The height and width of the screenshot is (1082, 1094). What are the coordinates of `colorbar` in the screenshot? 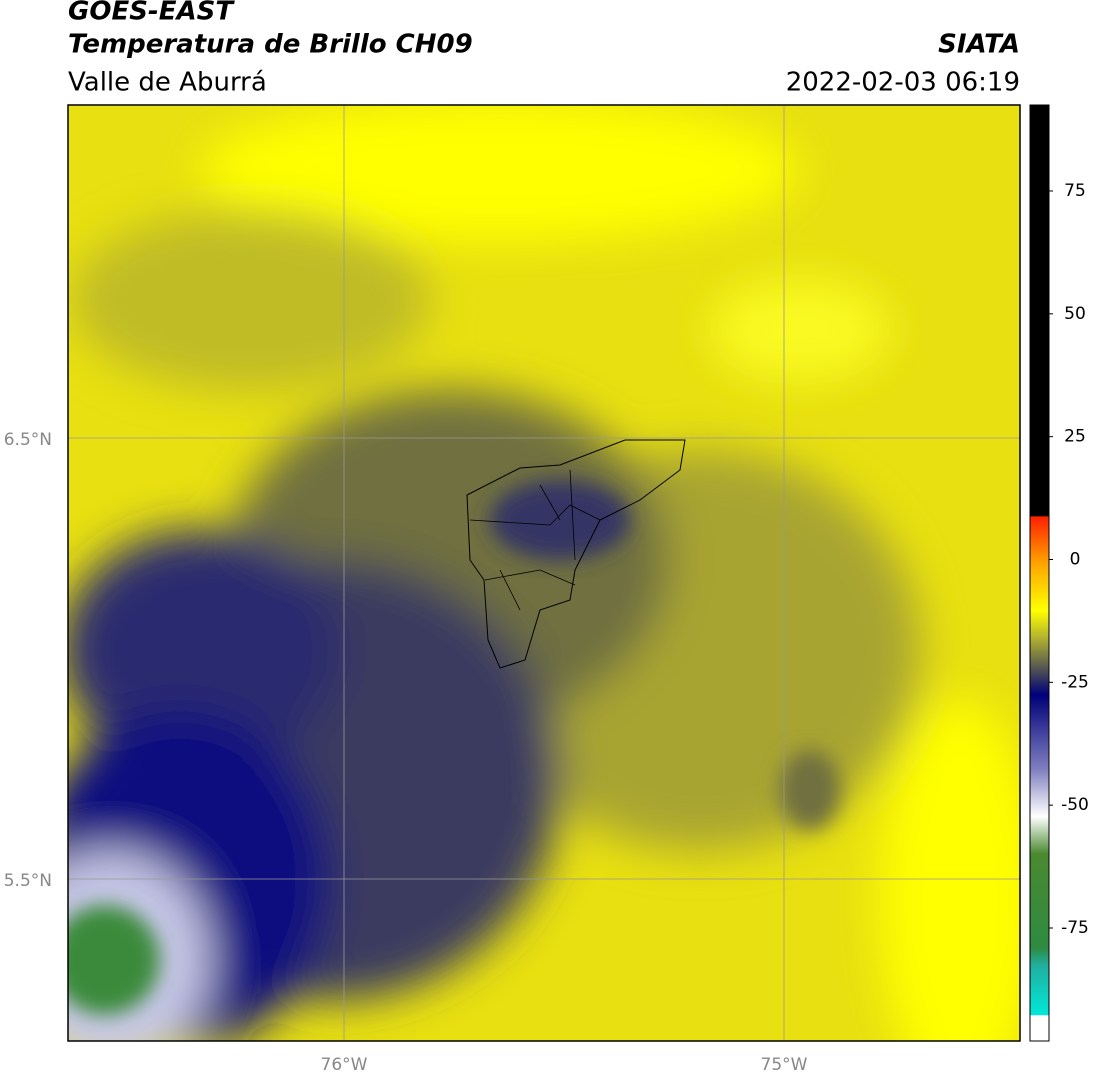 It's located at (1039, 573).